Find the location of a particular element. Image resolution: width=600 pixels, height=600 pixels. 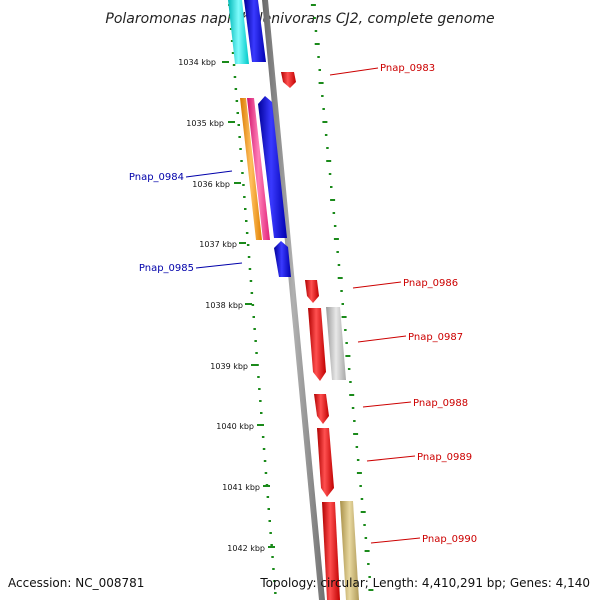

gene-label-pnap-0988: Pnap_0988 is located at coordinates (440, 403).